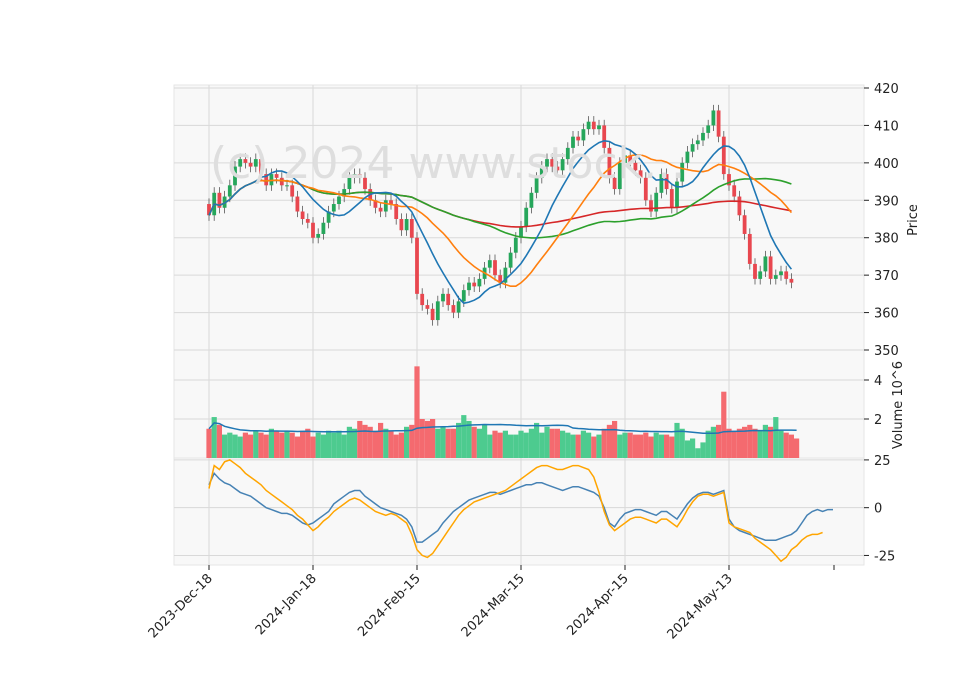 This screenshot has height=694, width=960. I want to click on price-tick-label: 360, so click(886, 314).